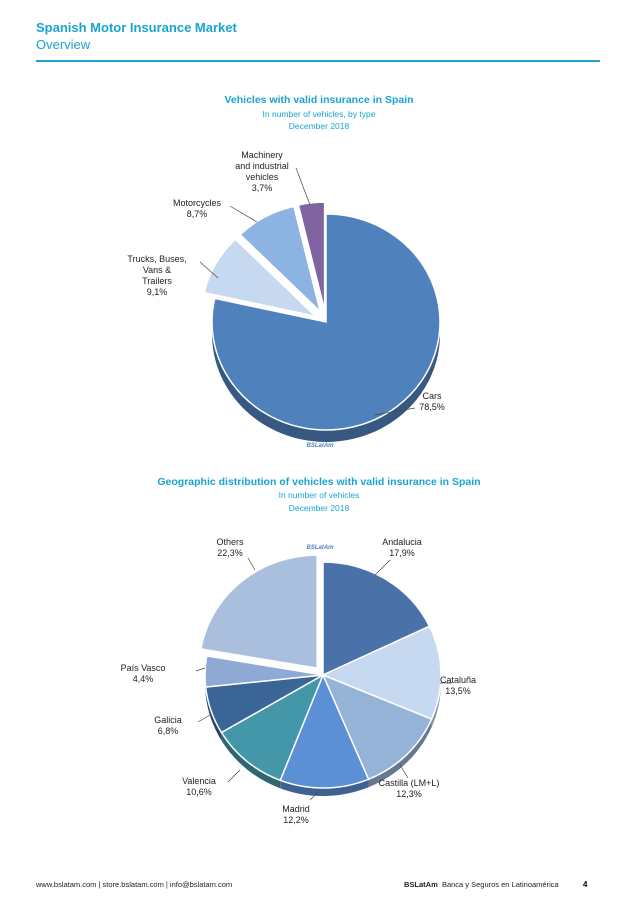 The width and height of the screenshot is (638, 903). Describe the element at coordinates (458, 685) in the screenshot. I see `region-label-catalu-a: Cataluña 13,5%` at that location.